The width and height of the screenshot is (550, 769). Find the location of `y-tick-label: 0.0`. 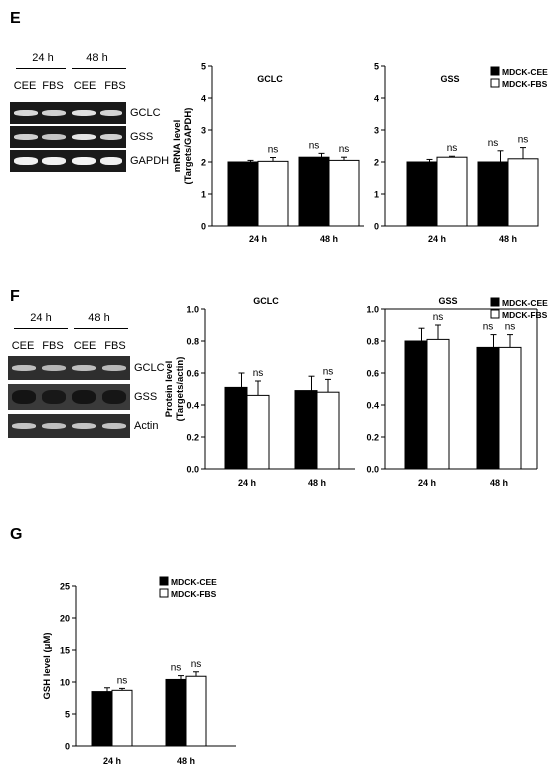

y-tick-label: 0.0 is located at coordinates (192, 470).